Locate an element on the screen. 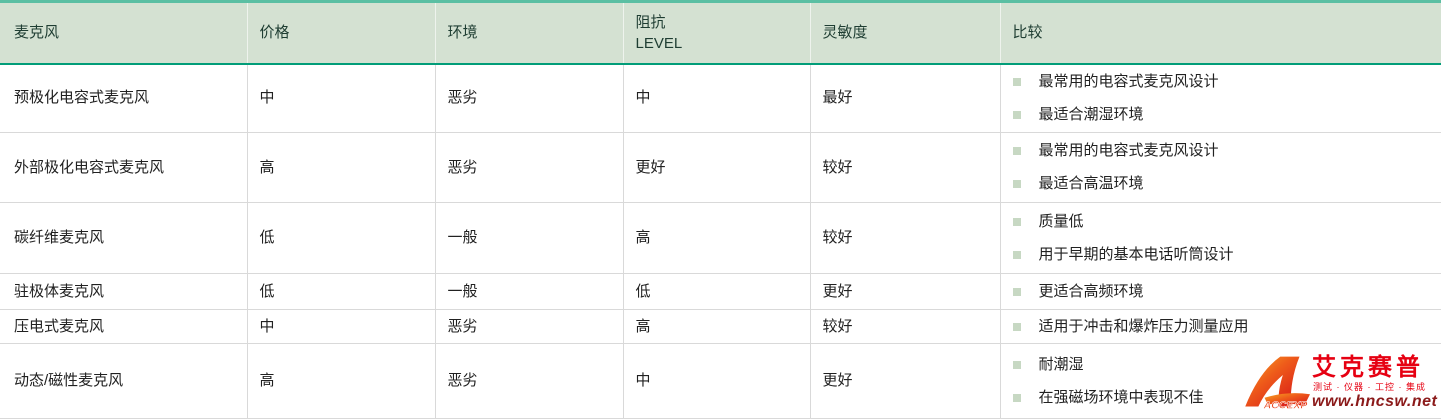 The height and width of the screenshot is (419, 1441). cell-comparison: 适用于冲击和爆炸压力测量应用 is located at coordinates (1220, 326).